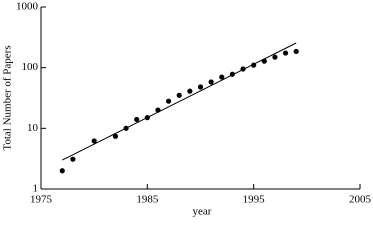 The width and height of the screenshot is (373, 240). I want to click on y-tick-label: 1000, so click(27, 7).